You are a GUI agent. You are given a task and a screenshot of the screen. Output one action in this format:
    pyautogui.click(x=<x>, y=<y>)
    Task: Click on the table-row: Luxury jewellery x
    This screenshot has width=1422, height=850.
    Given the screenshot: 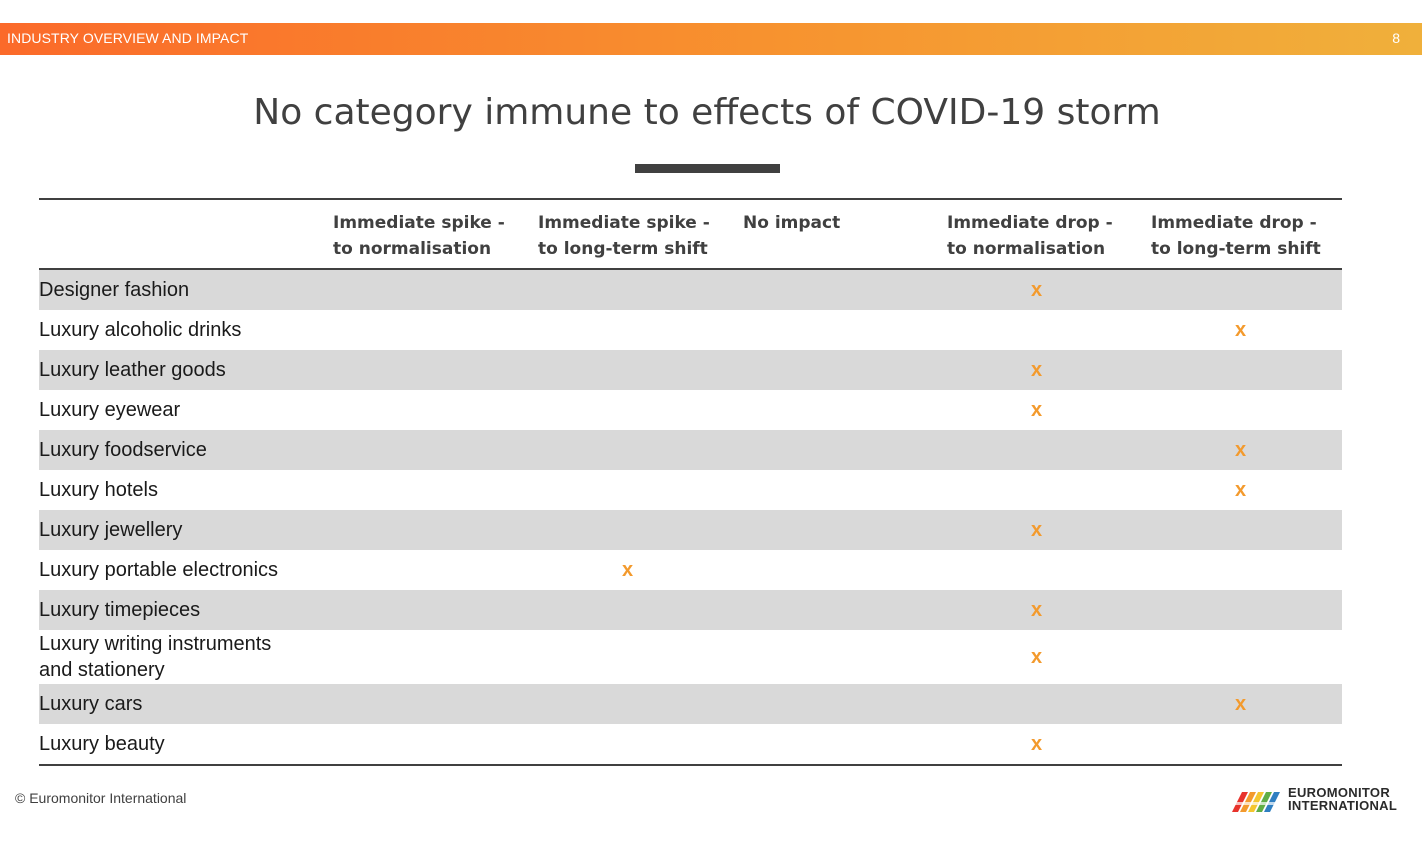 What is the action you would take?
    pyautogui.click(x=690, y=530)
    